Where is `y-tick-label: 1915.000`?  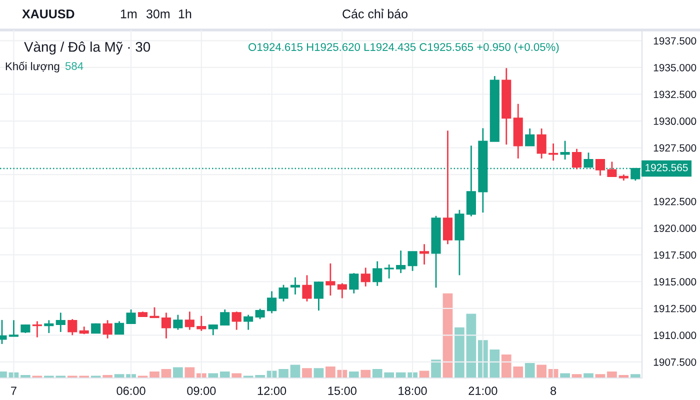
y-tick-label: 1915.000 is located at coordinates (675, 282).